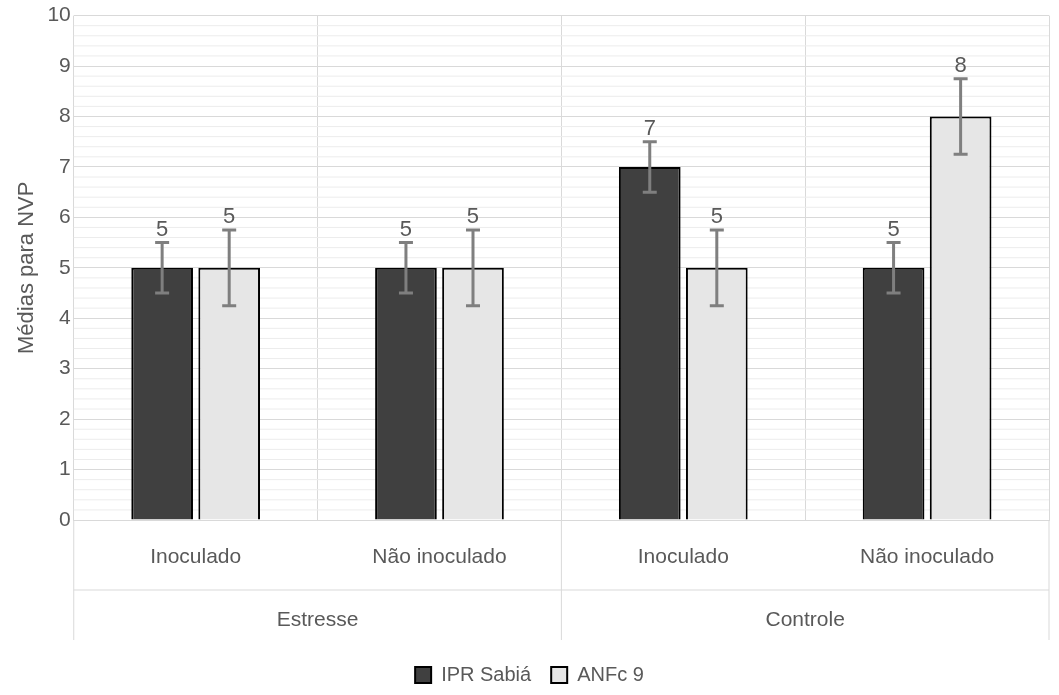 The width and height of the screenshot is (1059, 695). What do you see at coordinates (649, 127) in the screenshot?
I see `data-label: 7` at bounding box center [649, 127].